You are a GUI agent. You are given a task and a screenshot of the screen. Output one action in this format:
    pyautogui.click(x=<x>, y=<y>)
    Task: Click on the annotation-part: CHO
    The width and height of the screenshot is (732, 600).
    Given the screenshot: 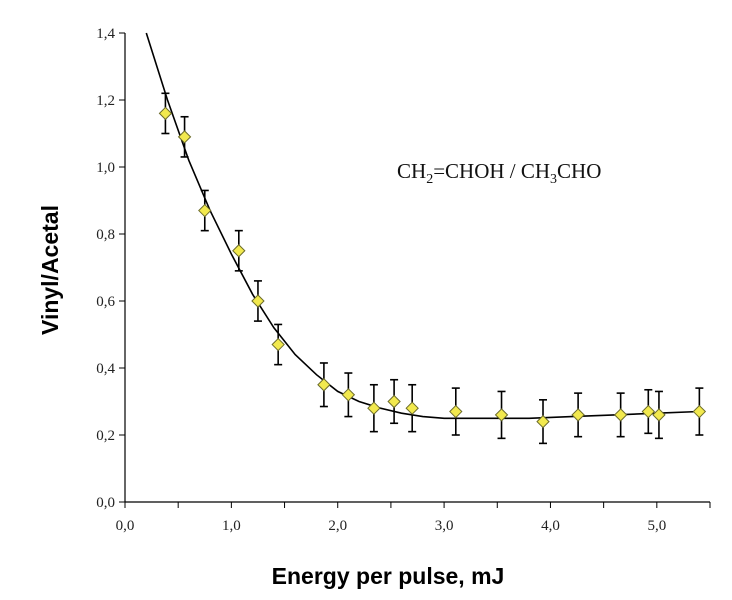 What is the action you would take?
    pyautogui.click(x=579, y=171)
    